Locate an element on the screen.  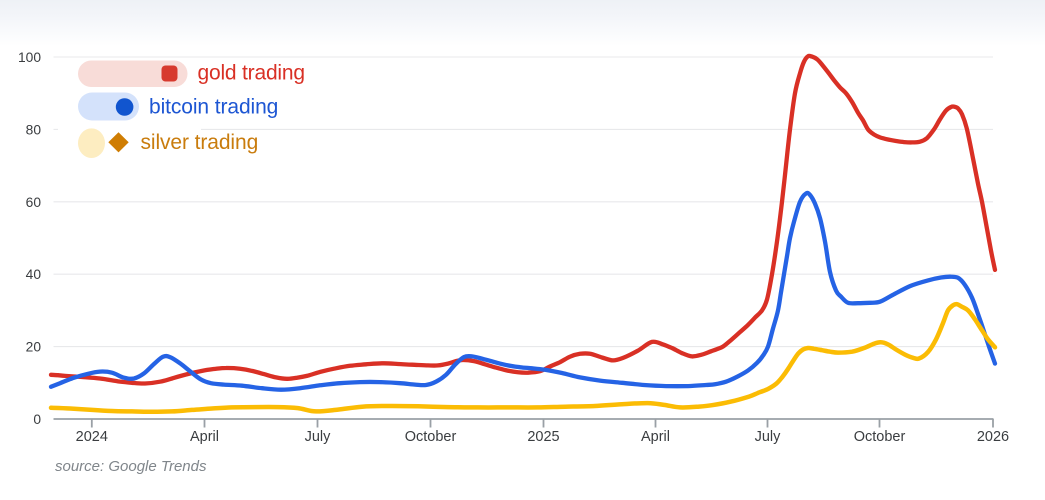
svg-text: bitcoin trading is located at coordinates (213, 107).